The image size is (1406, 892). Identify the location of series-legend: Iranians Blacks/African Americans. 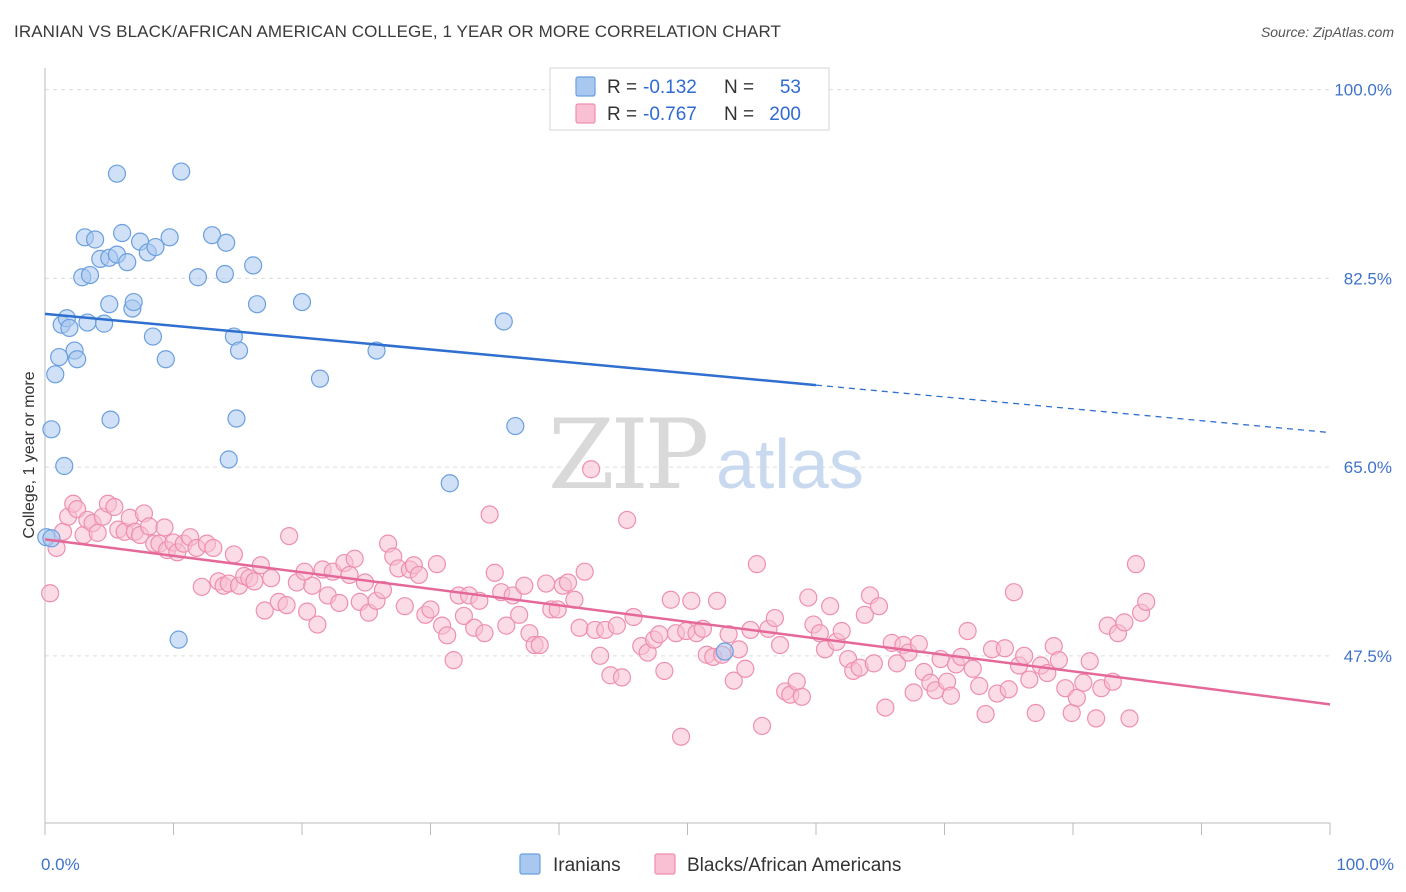
(710, 864).